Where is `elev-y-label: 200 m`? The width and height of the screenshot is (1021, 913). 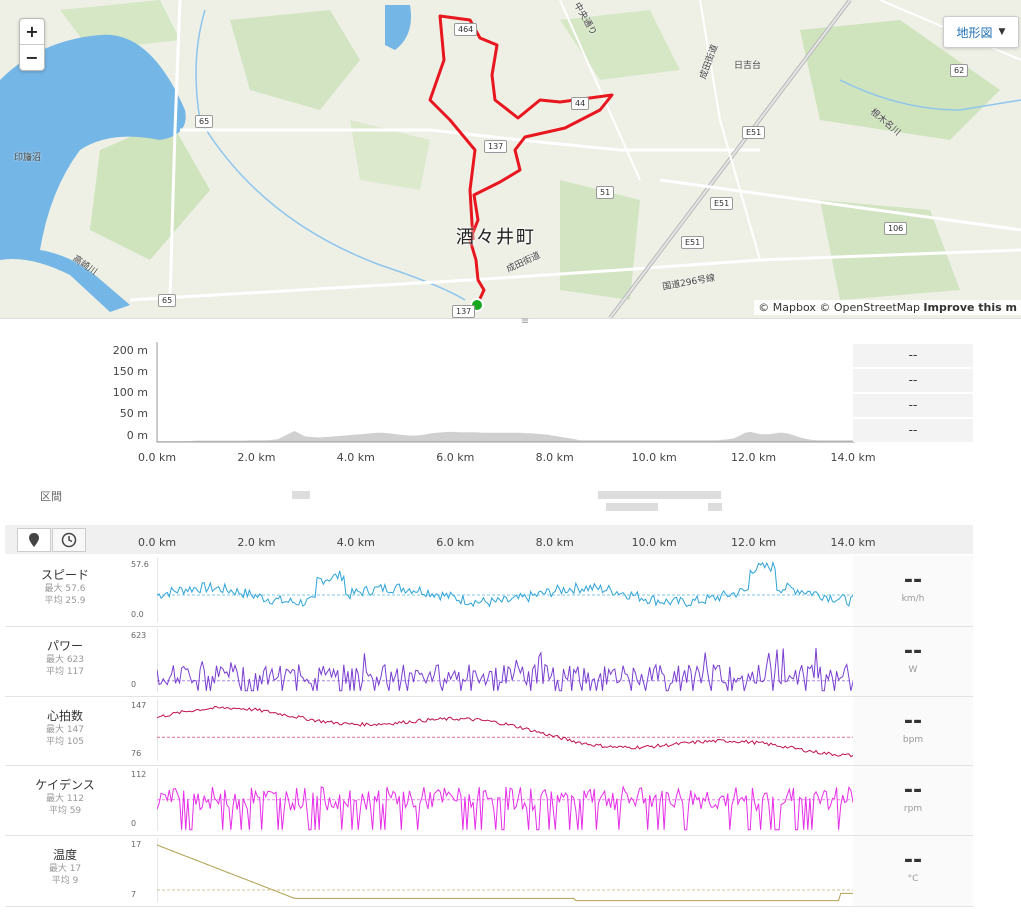 elev-y-label: 200 m is located at coordinates (130, 350).